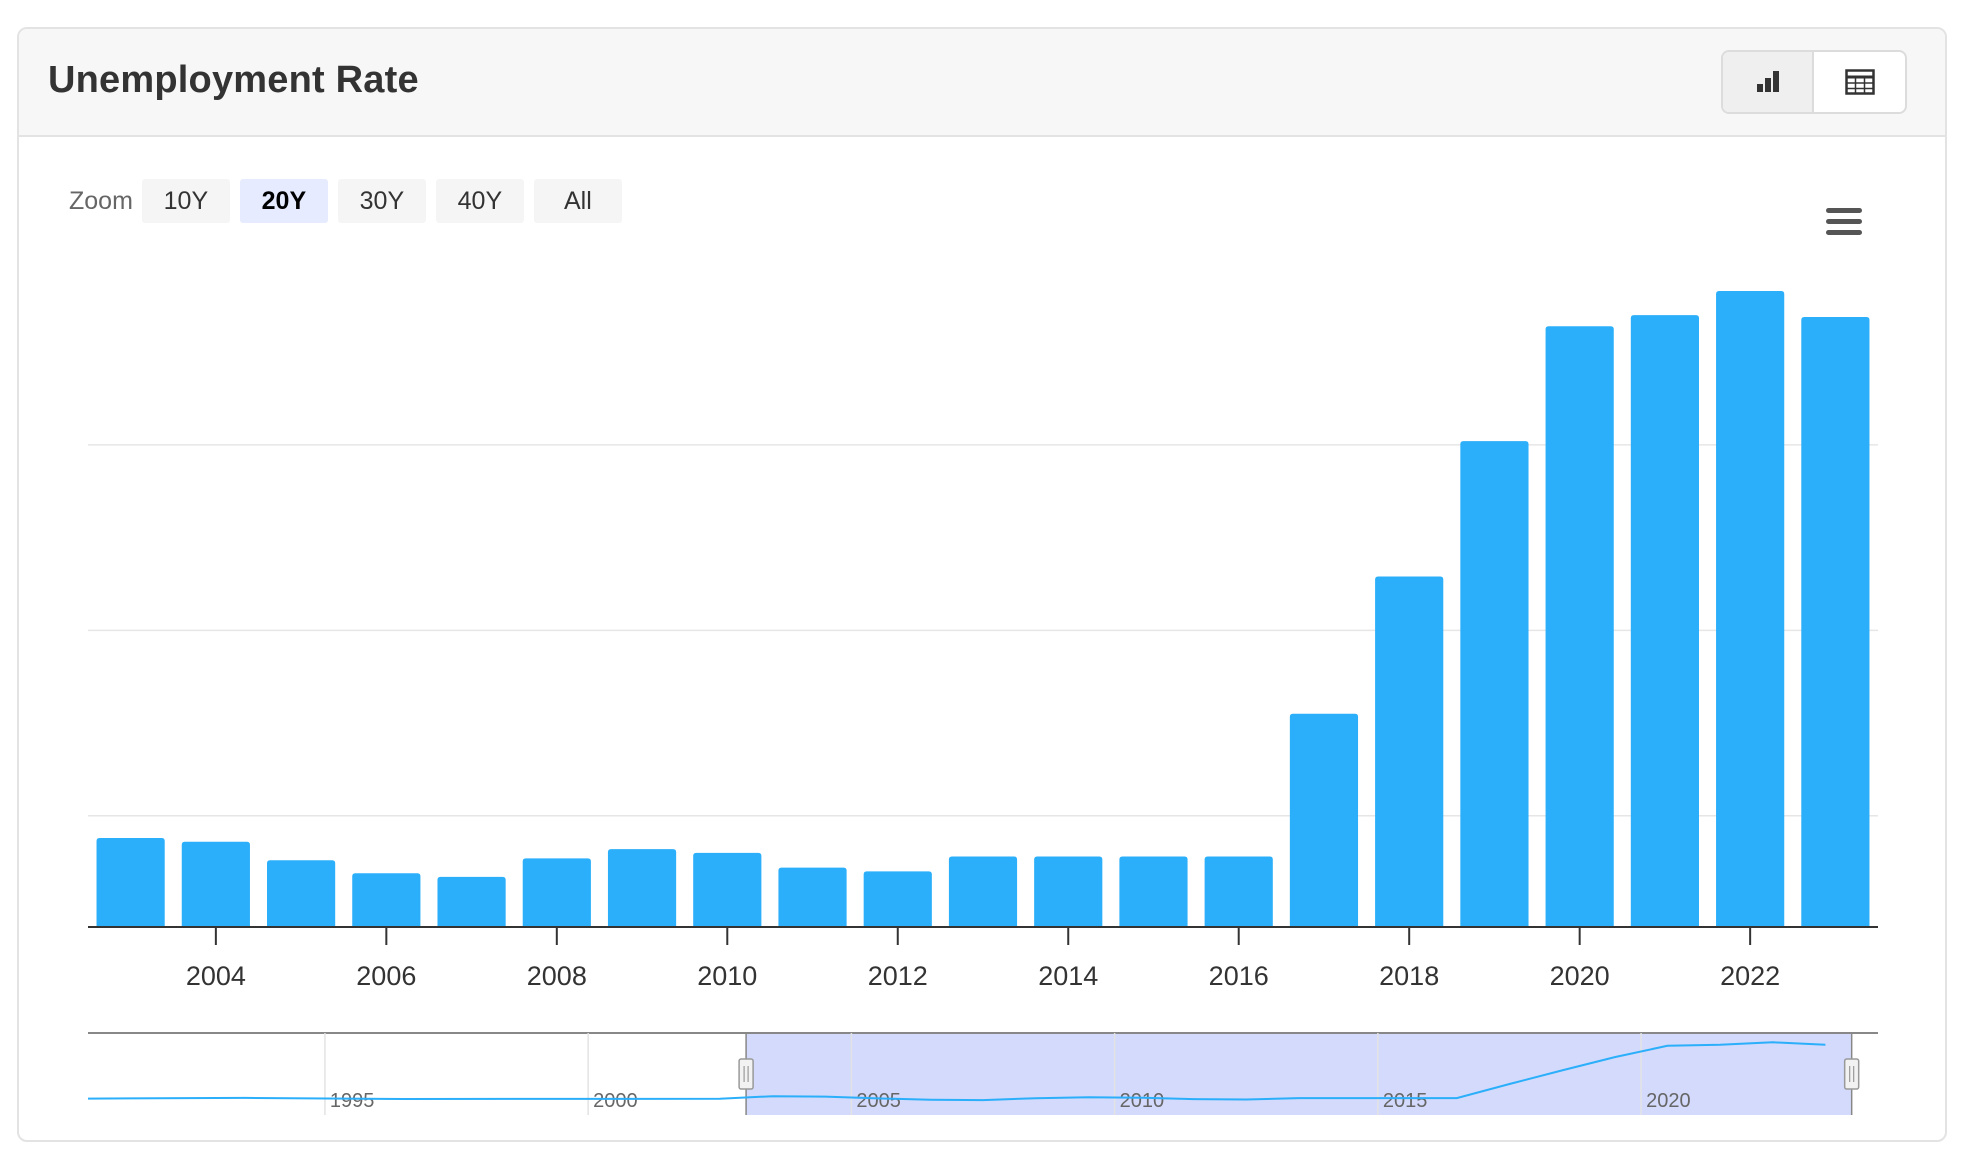  I want to click on bar-2021, so click(1664, 621).